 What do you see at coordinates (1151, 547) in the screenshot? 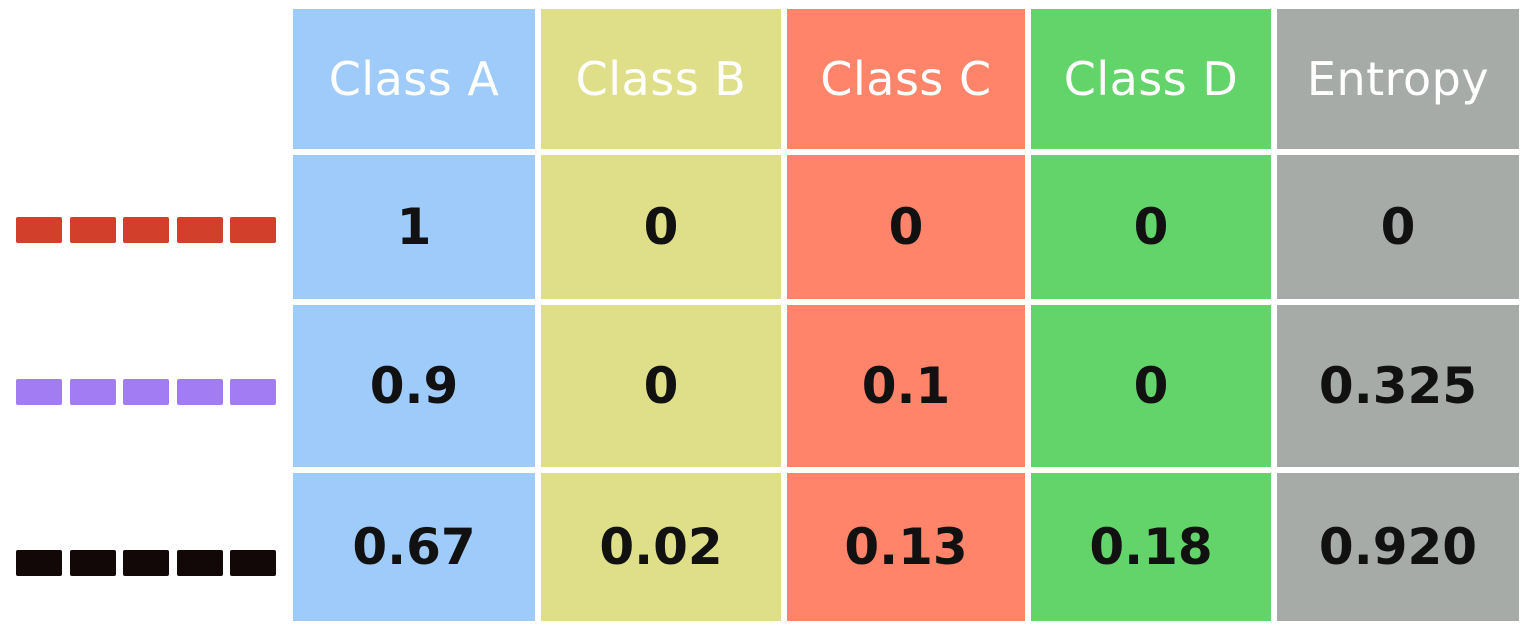
I see `cell-row3-class-d: 0.18` at bounding box center [1151, 547].